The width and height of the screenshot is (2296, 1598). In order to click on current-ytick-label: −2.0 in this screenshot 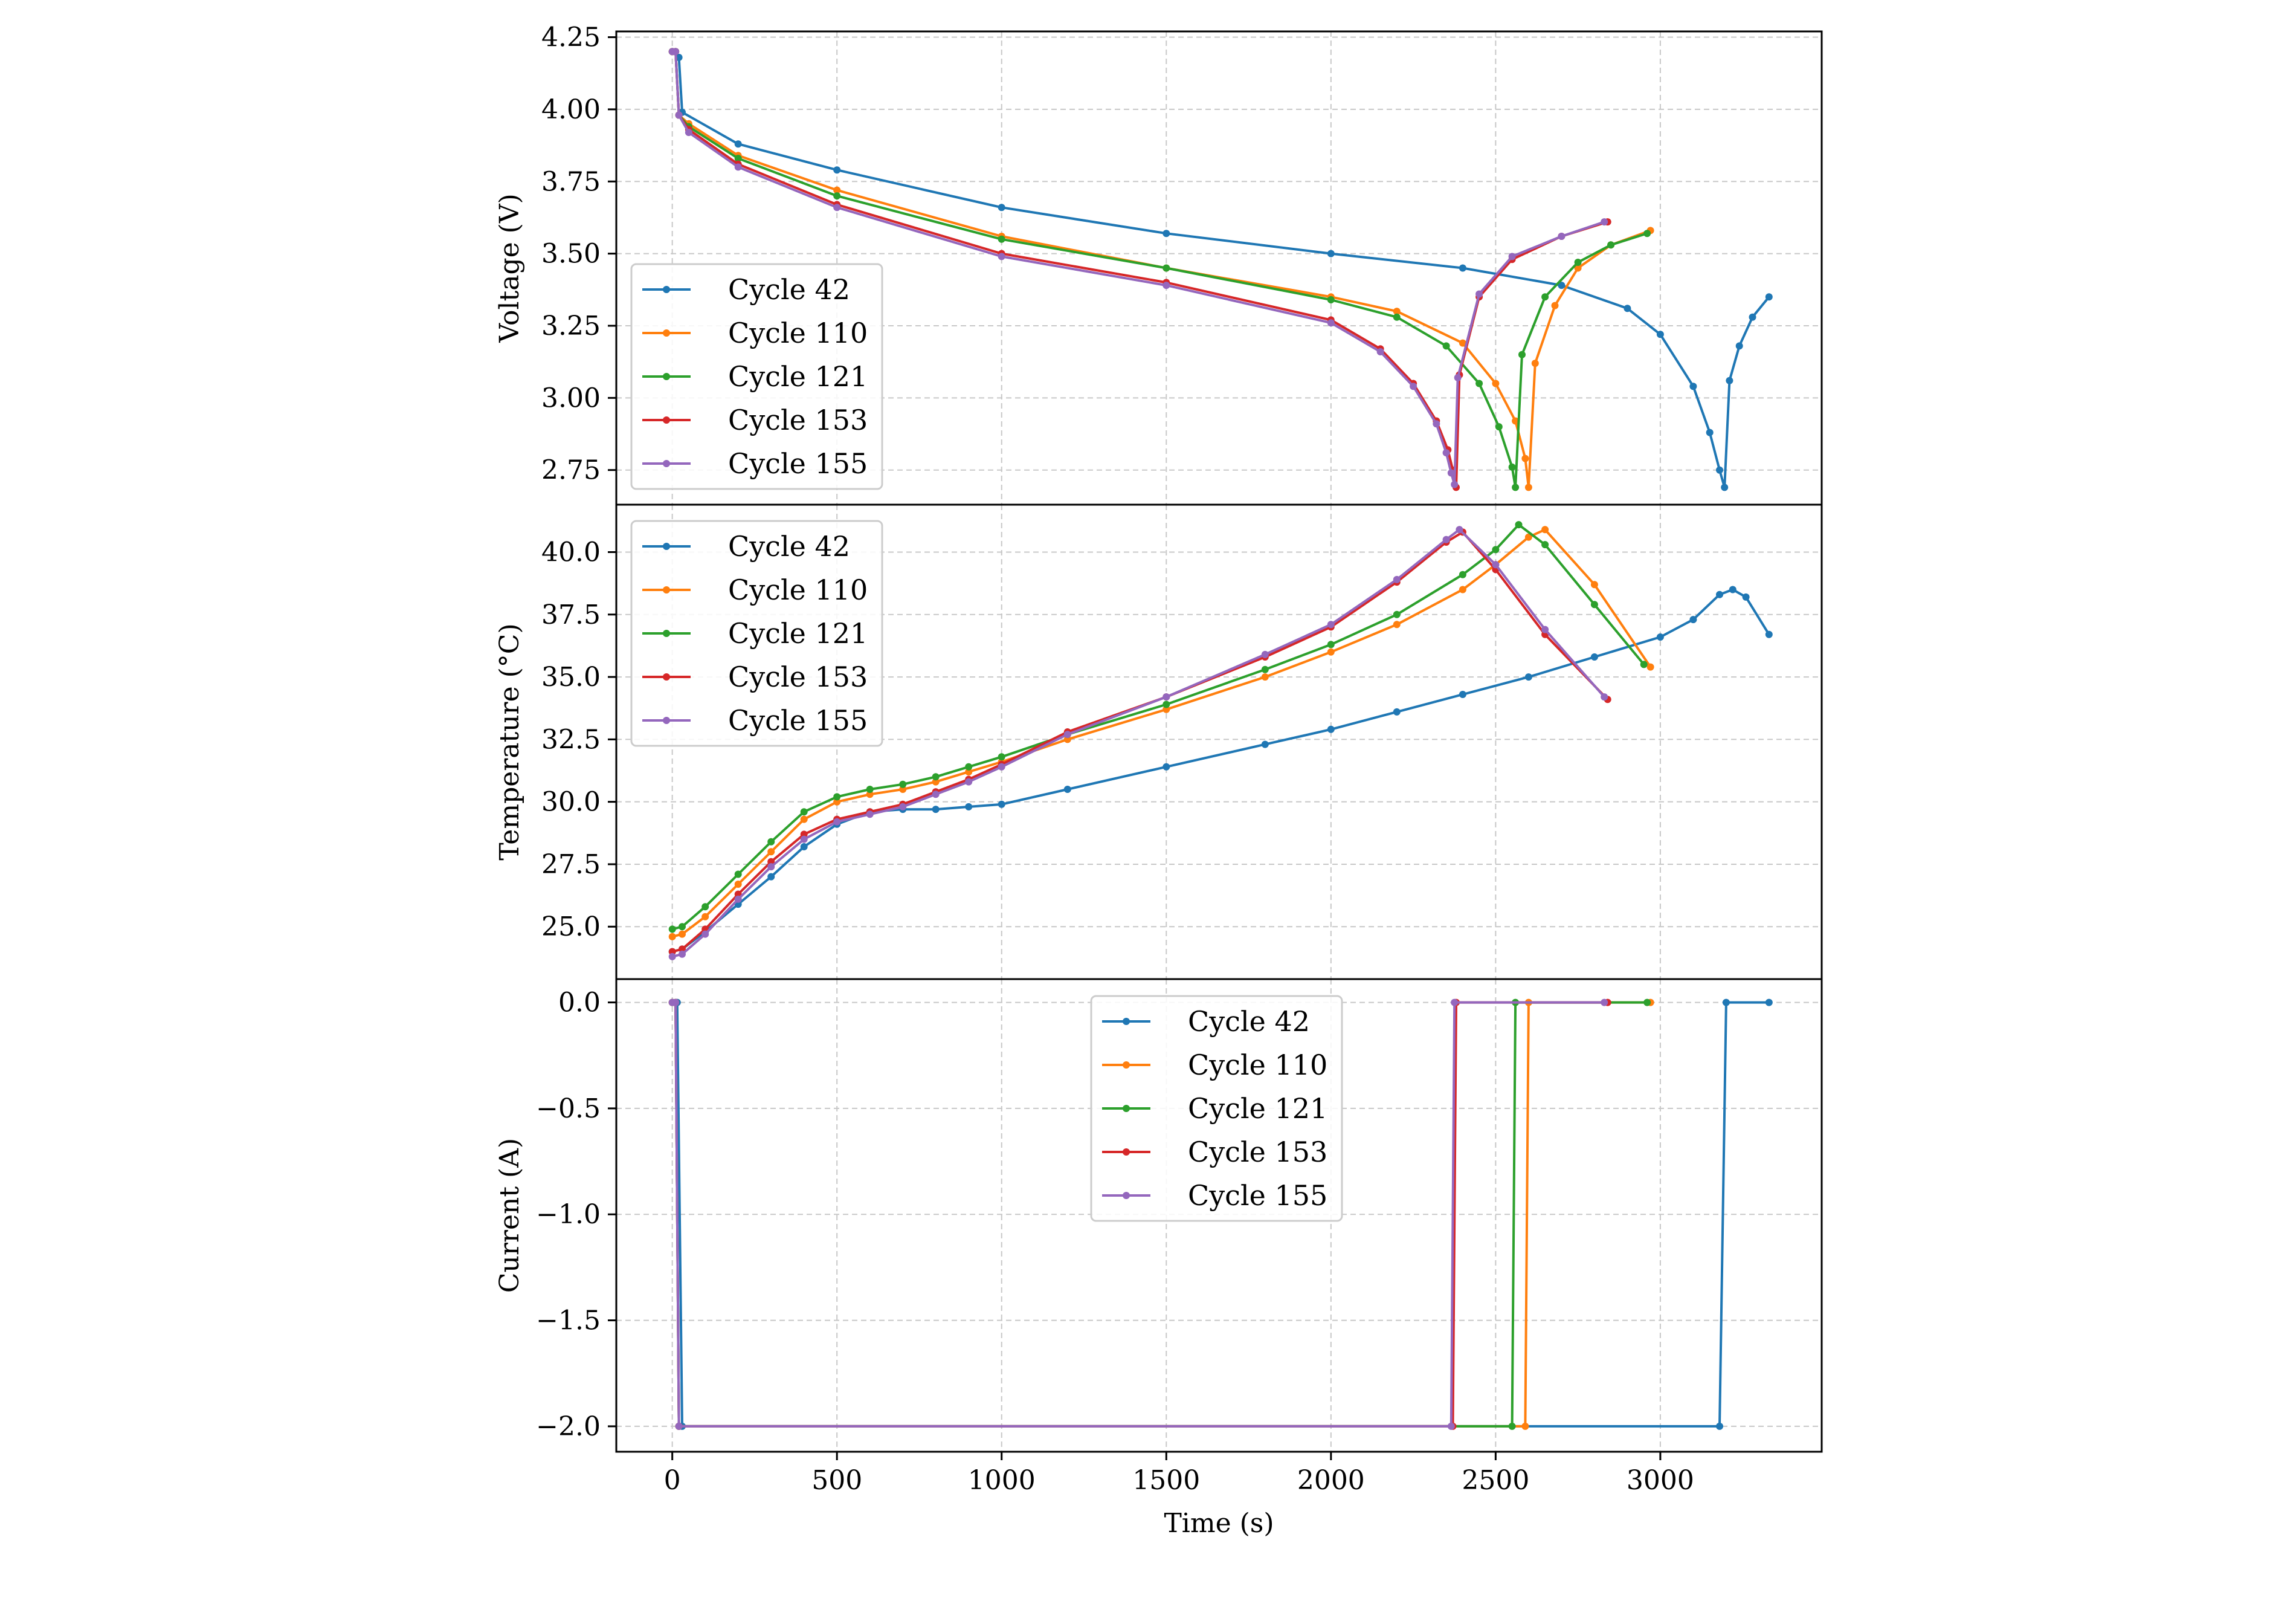, I will do `click(568, 1427)`.